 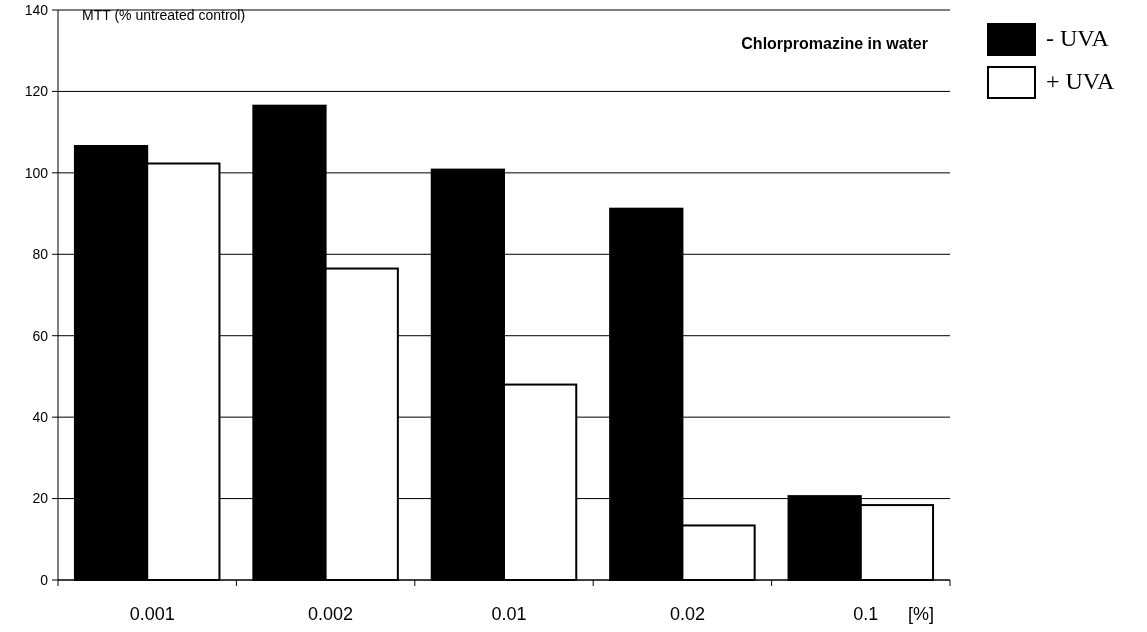 I want to click on x-tick-label: 0.002, so click(x=331, y=614).